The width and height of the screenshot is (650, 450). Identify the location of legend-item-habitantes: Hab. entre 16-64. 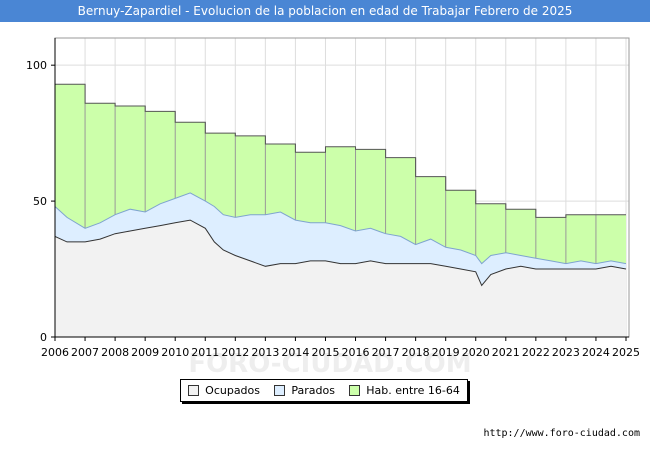
(404, 390).